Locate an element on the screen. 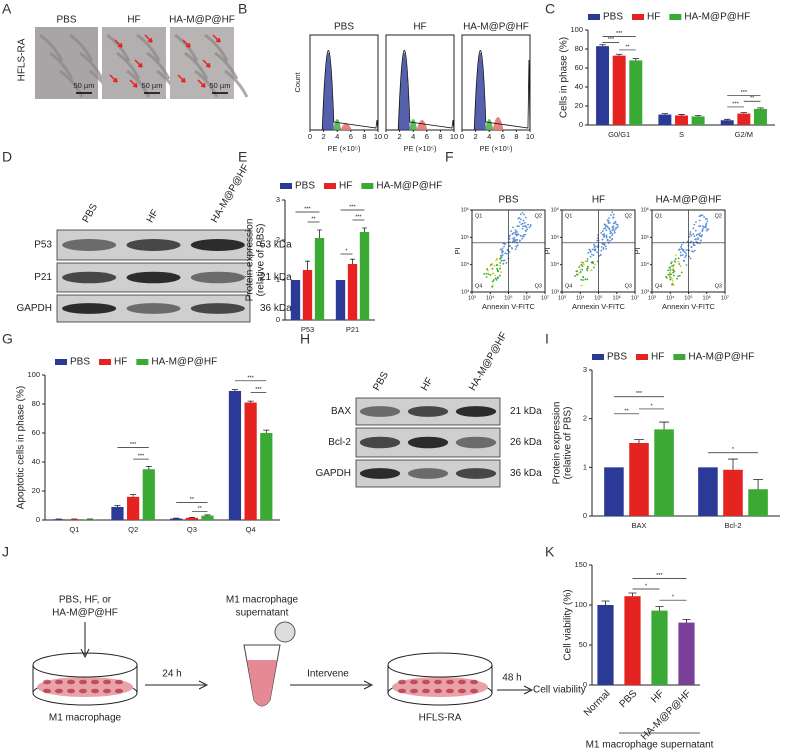 The width and height of the screenshot is (790, 754). row-label: BAX is located at coordinates (341, 411).